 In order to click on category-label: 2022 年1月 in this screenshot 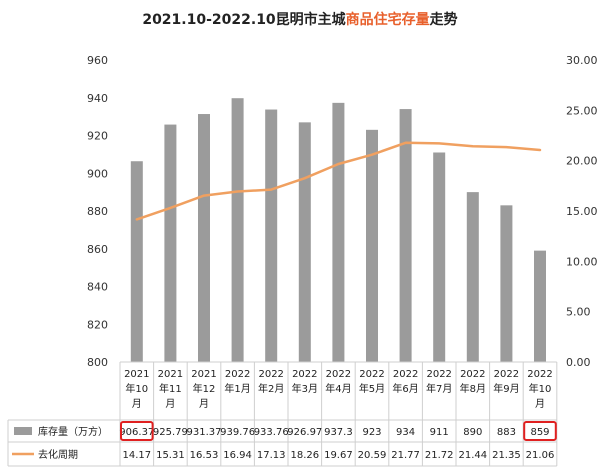, I will do `click(237, 382)`.